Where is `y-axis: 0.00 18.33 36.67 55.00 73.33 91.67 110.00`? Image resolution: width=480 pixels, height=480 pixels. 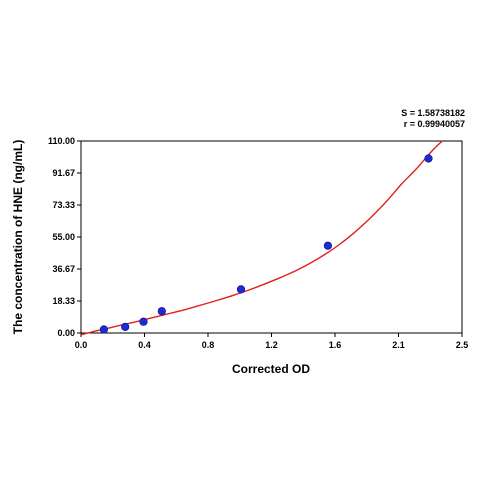
y-axis: 0.00 18.33 36.67 55.00 73.33 91.67 110.00 is located at coordinates (64, 237).